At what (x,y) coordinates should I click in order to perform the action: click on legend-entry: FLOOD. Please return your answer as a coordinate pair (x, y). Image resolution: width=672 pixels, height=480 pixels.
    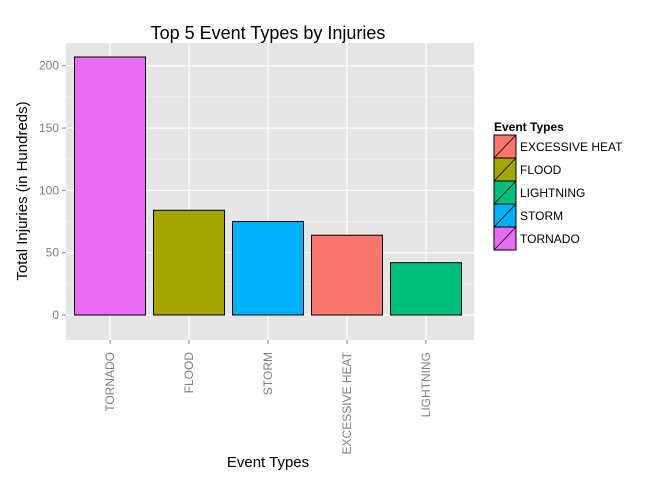
    Looking at the image, I should click on (527, 169).